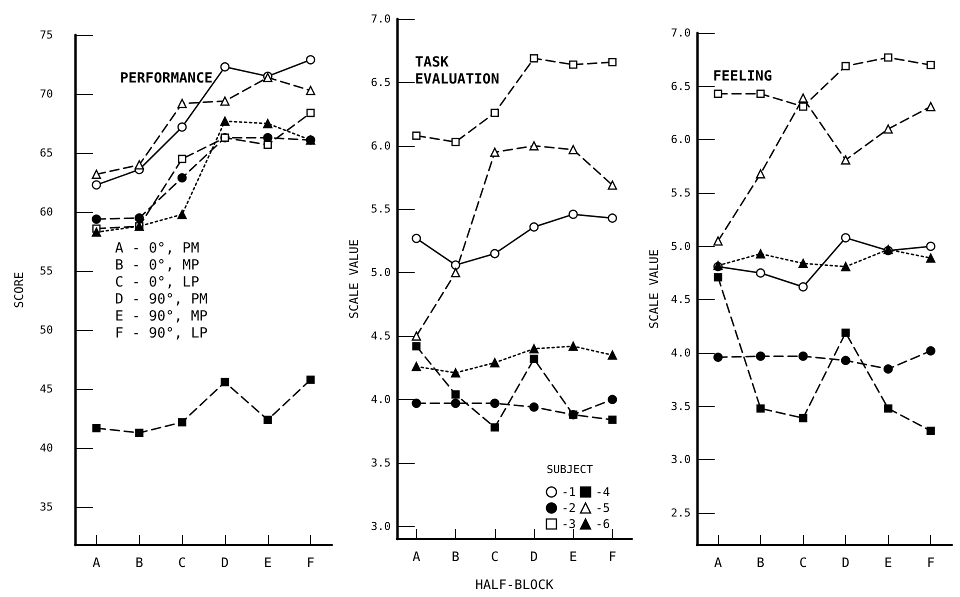 The width and height of the screenshot is (960, 597). I want to click on legend-title: SUBJECT, so click(570, 469).